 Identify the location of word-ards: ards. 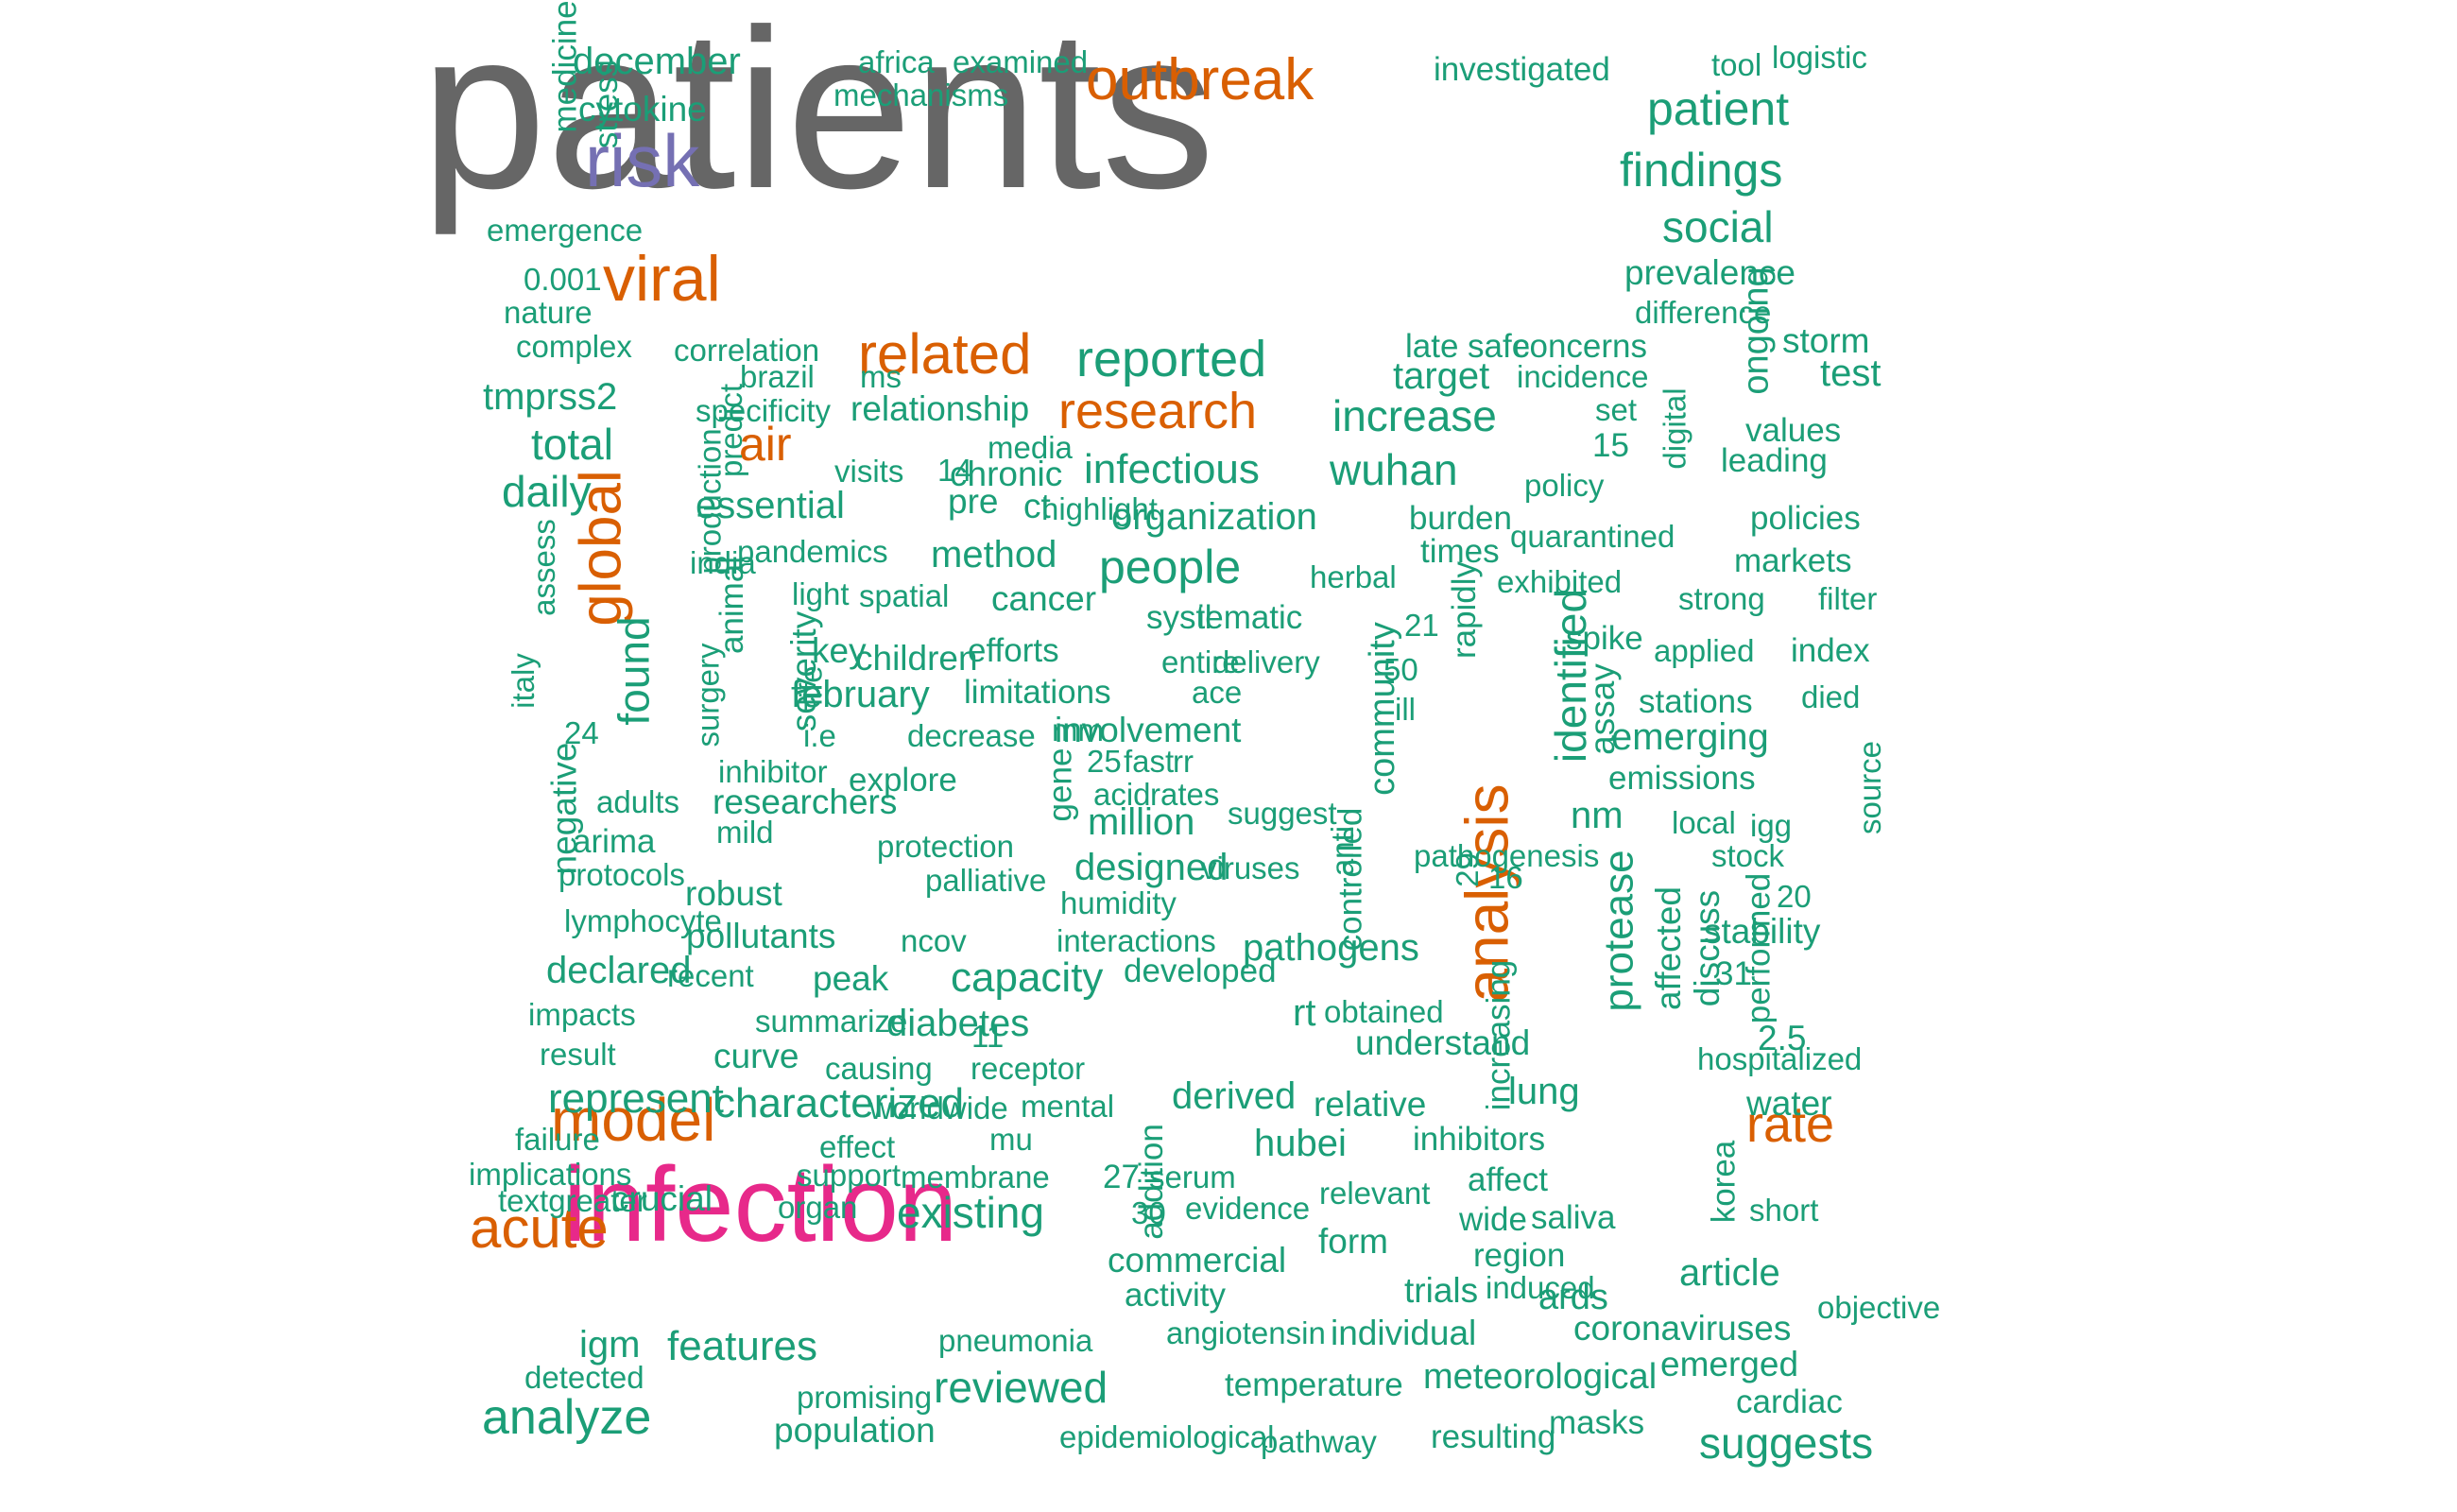
(1573, 1297).